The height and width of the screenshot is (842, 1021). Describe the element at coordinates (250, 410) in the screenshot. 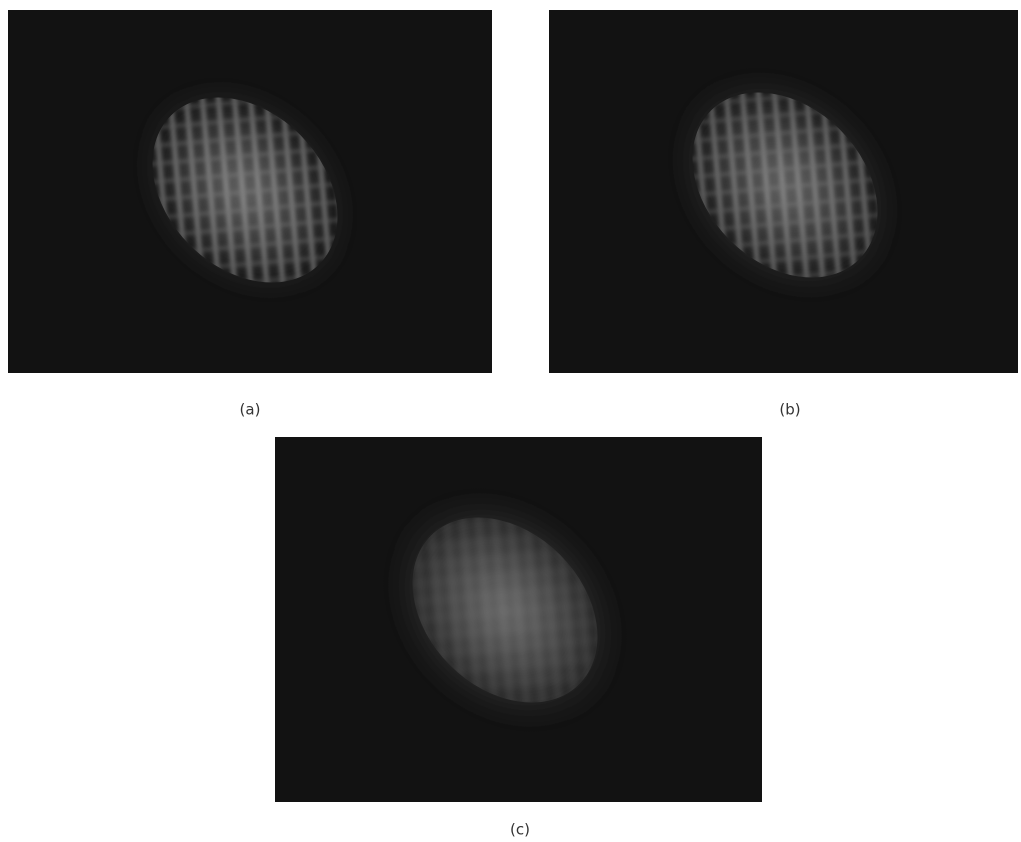

I see `panel-label: (a)` at that location.